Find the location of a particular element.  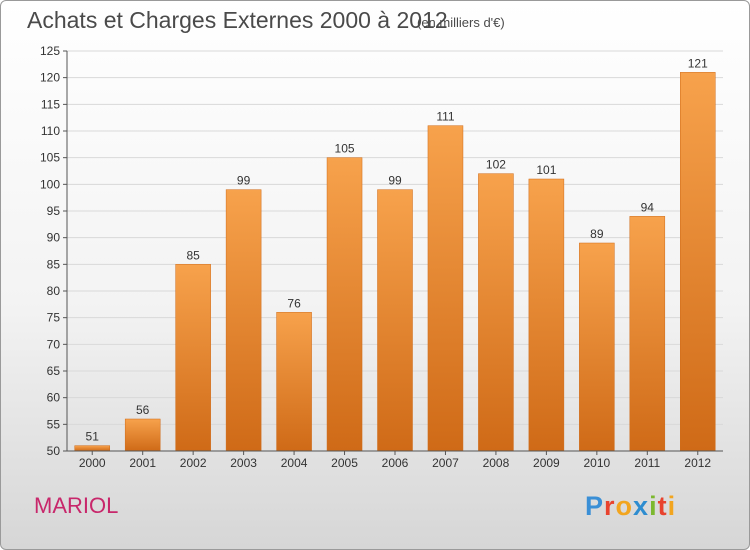

x-tick-label: 2011 is located at coordinates (647, 463).